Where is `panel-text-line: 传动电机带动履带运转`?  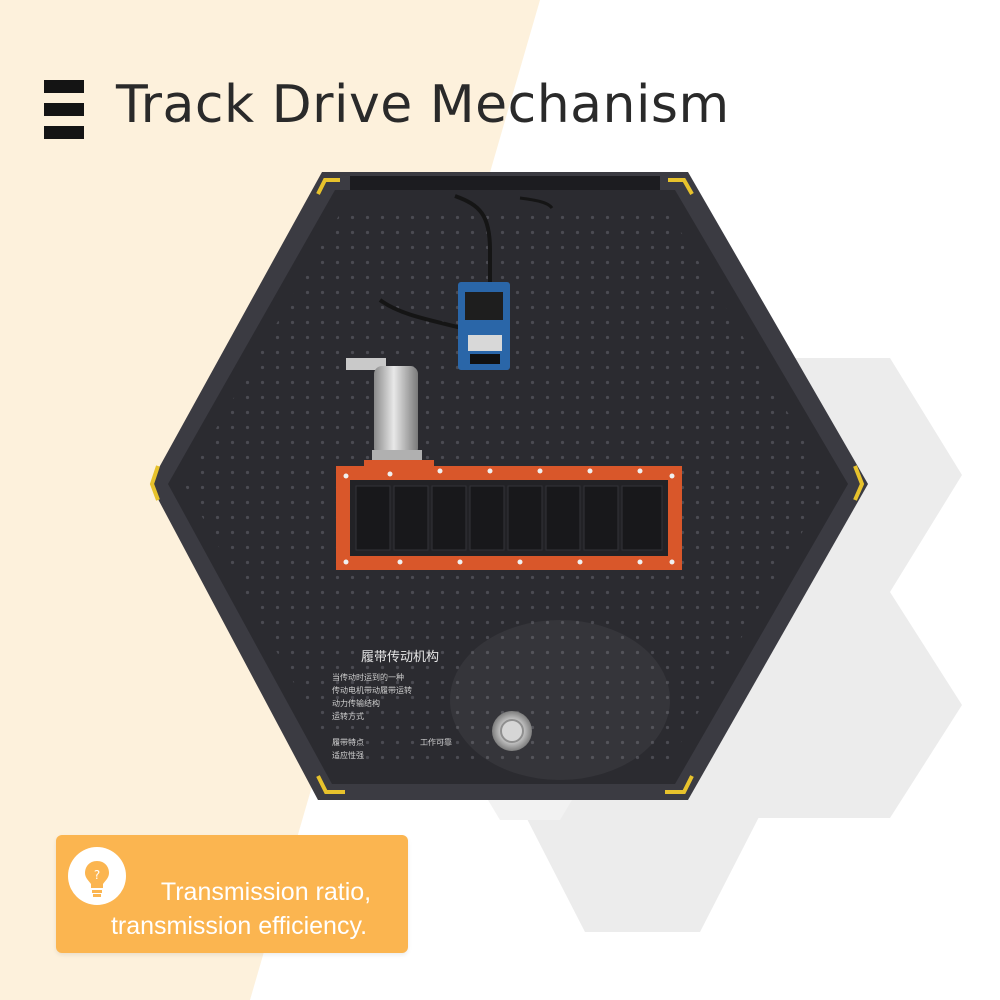 panel-text-line: 传动电机带动履带运转 is located at coordinates (372, 690).